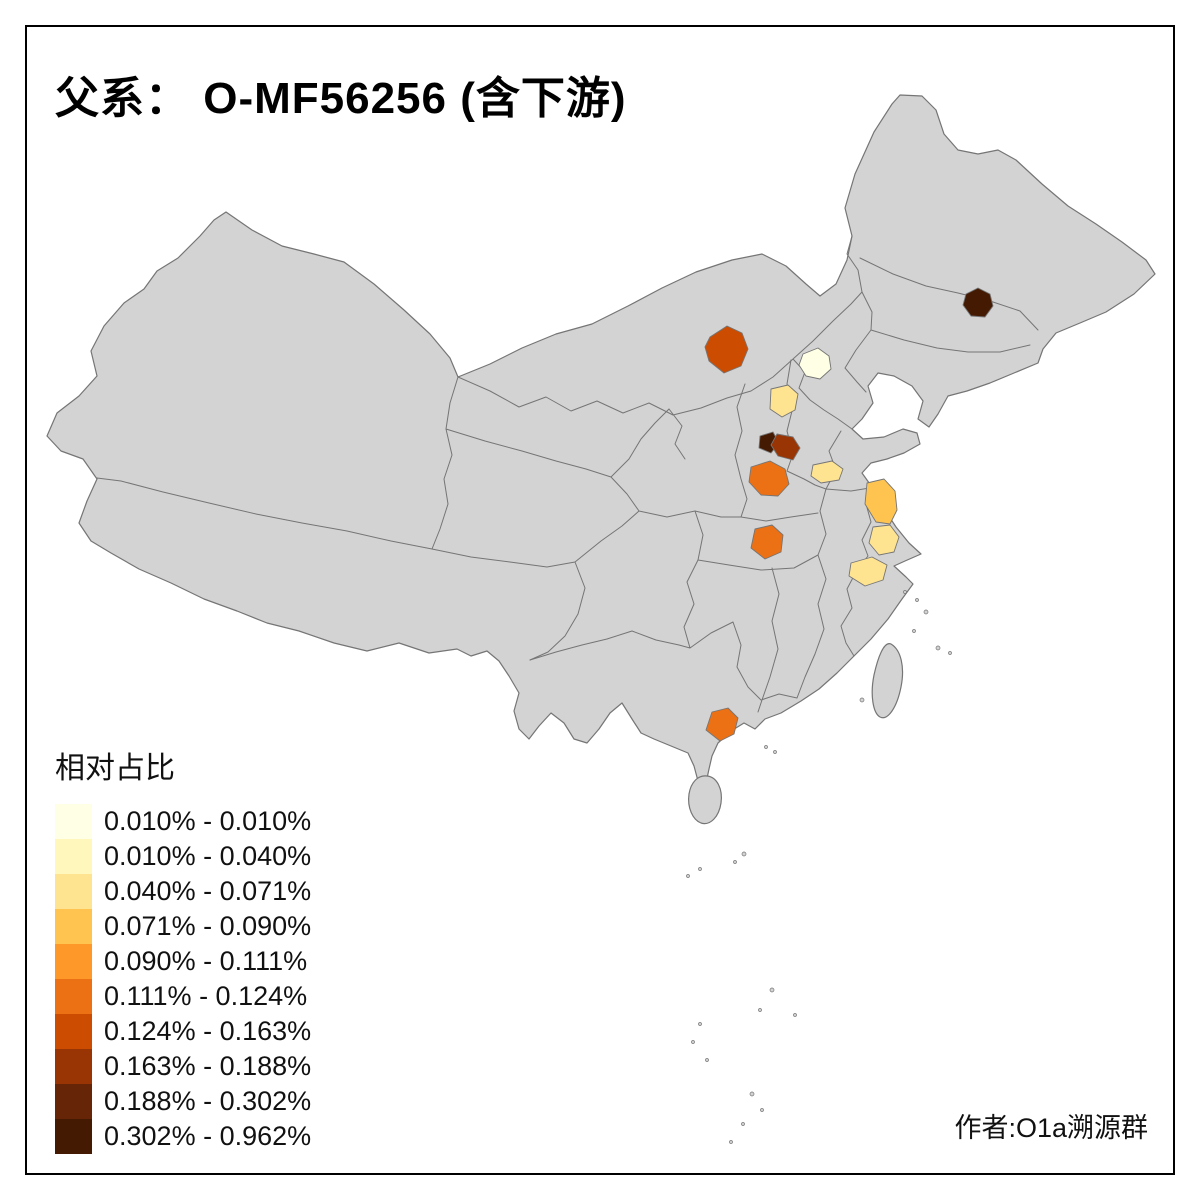 This screenshot has width=1200, height=1200. I want to click on province-border-line-northeast, so click(941, 314).